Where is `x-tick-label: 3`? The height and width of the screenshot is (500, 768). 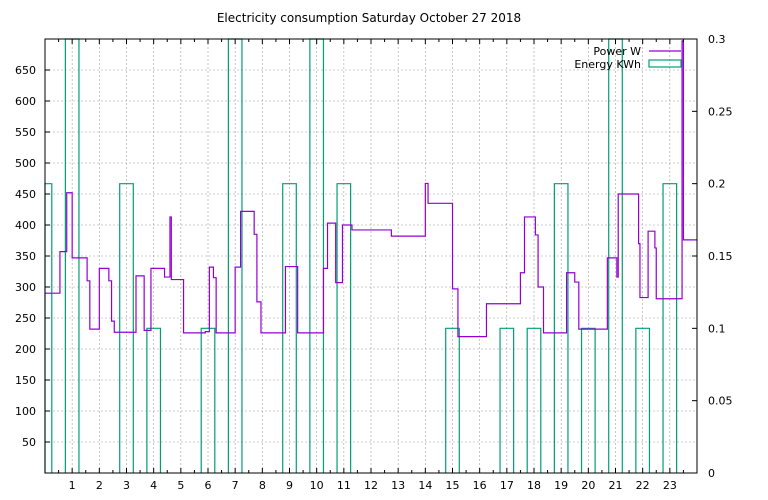
x-tick-label: 3 is located at coordinates (126, 485).